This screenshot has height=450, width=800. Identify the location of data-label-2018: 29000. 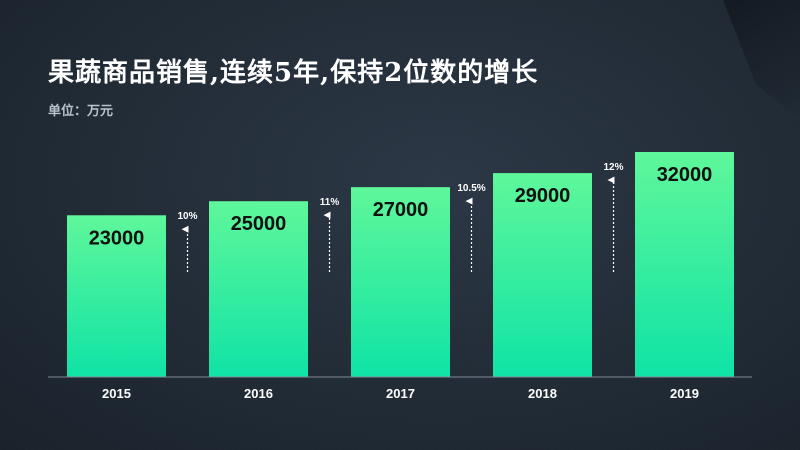
(543, 196).